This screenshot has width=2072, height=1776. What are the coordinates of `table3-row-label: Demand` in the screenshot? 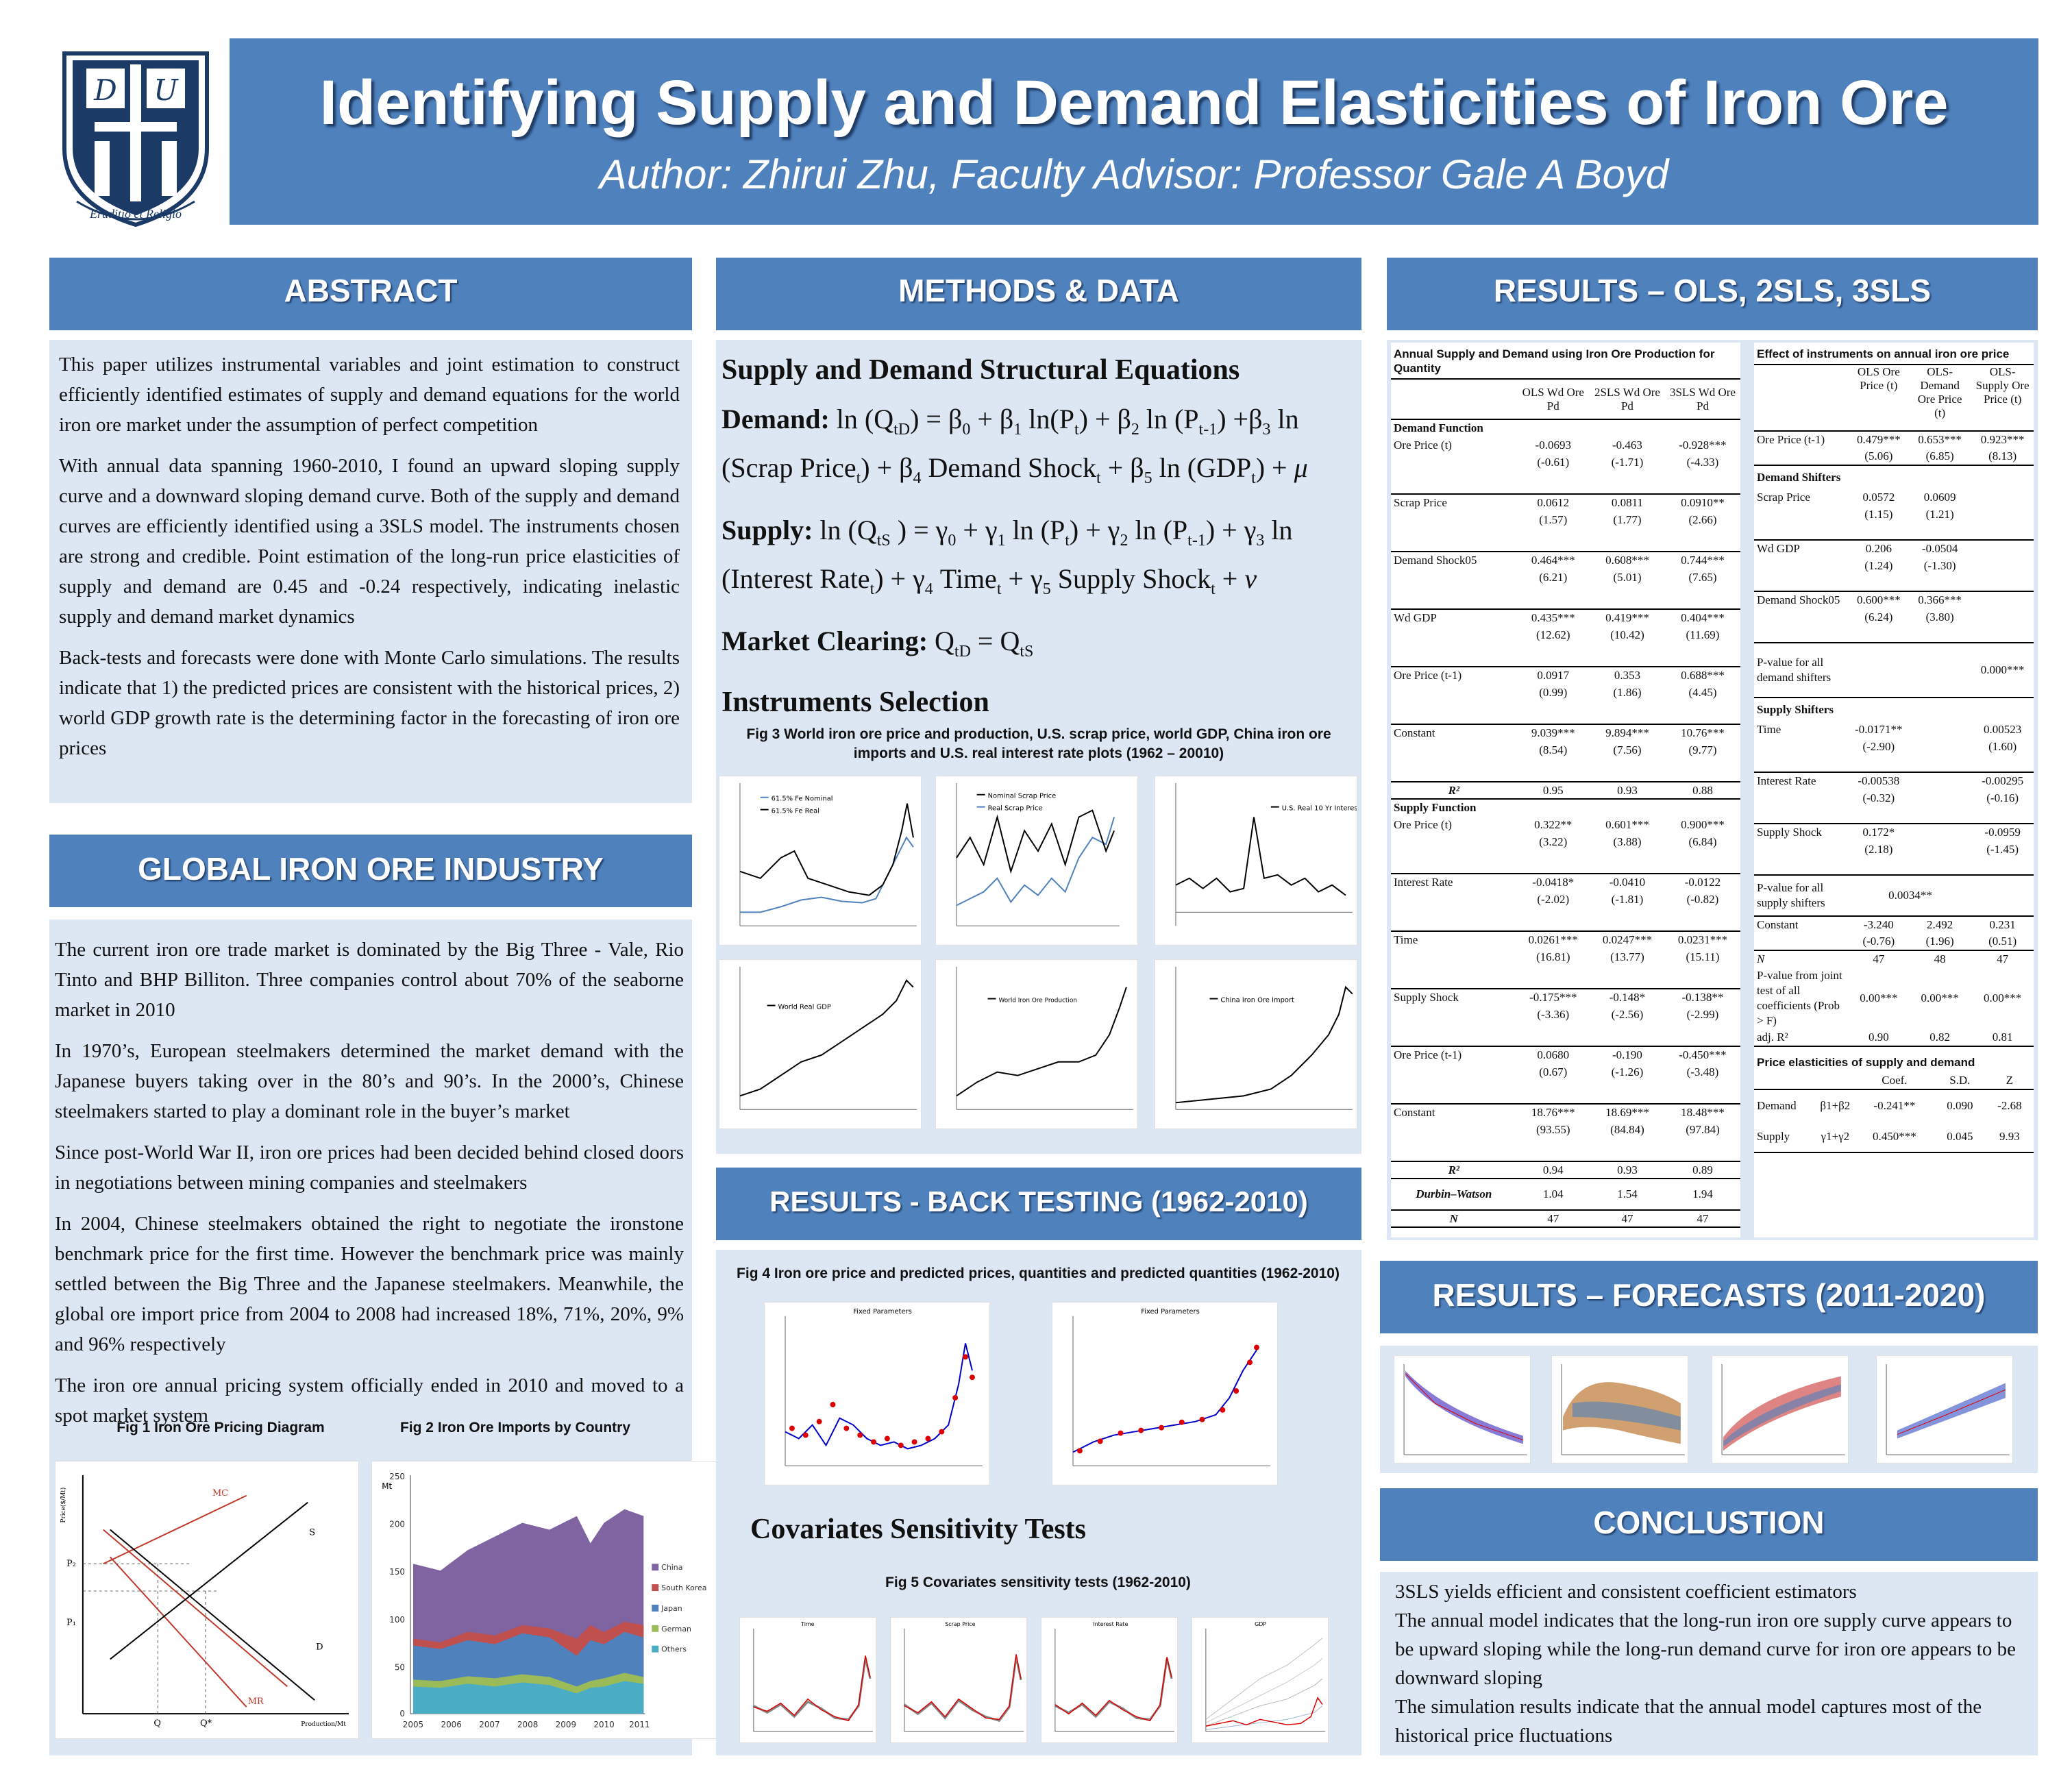 It's located at (1777, 1105).